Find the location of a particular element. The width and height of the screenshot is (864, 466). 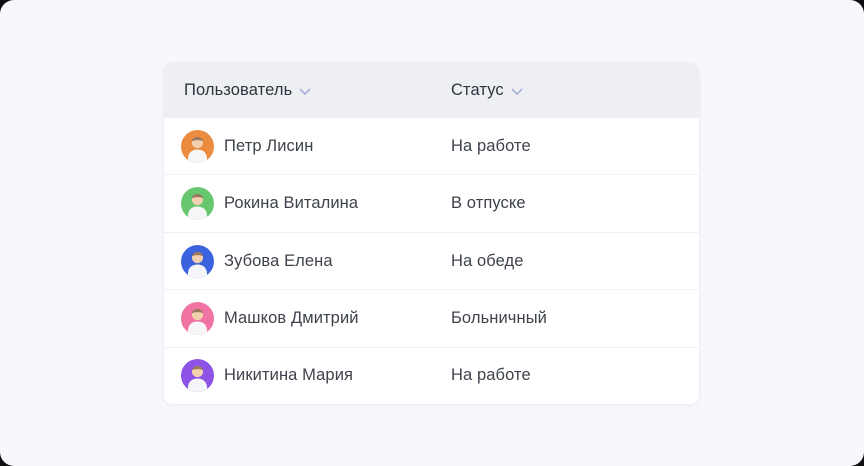

column-header-status: Статус is located at coordinates (575, 90).